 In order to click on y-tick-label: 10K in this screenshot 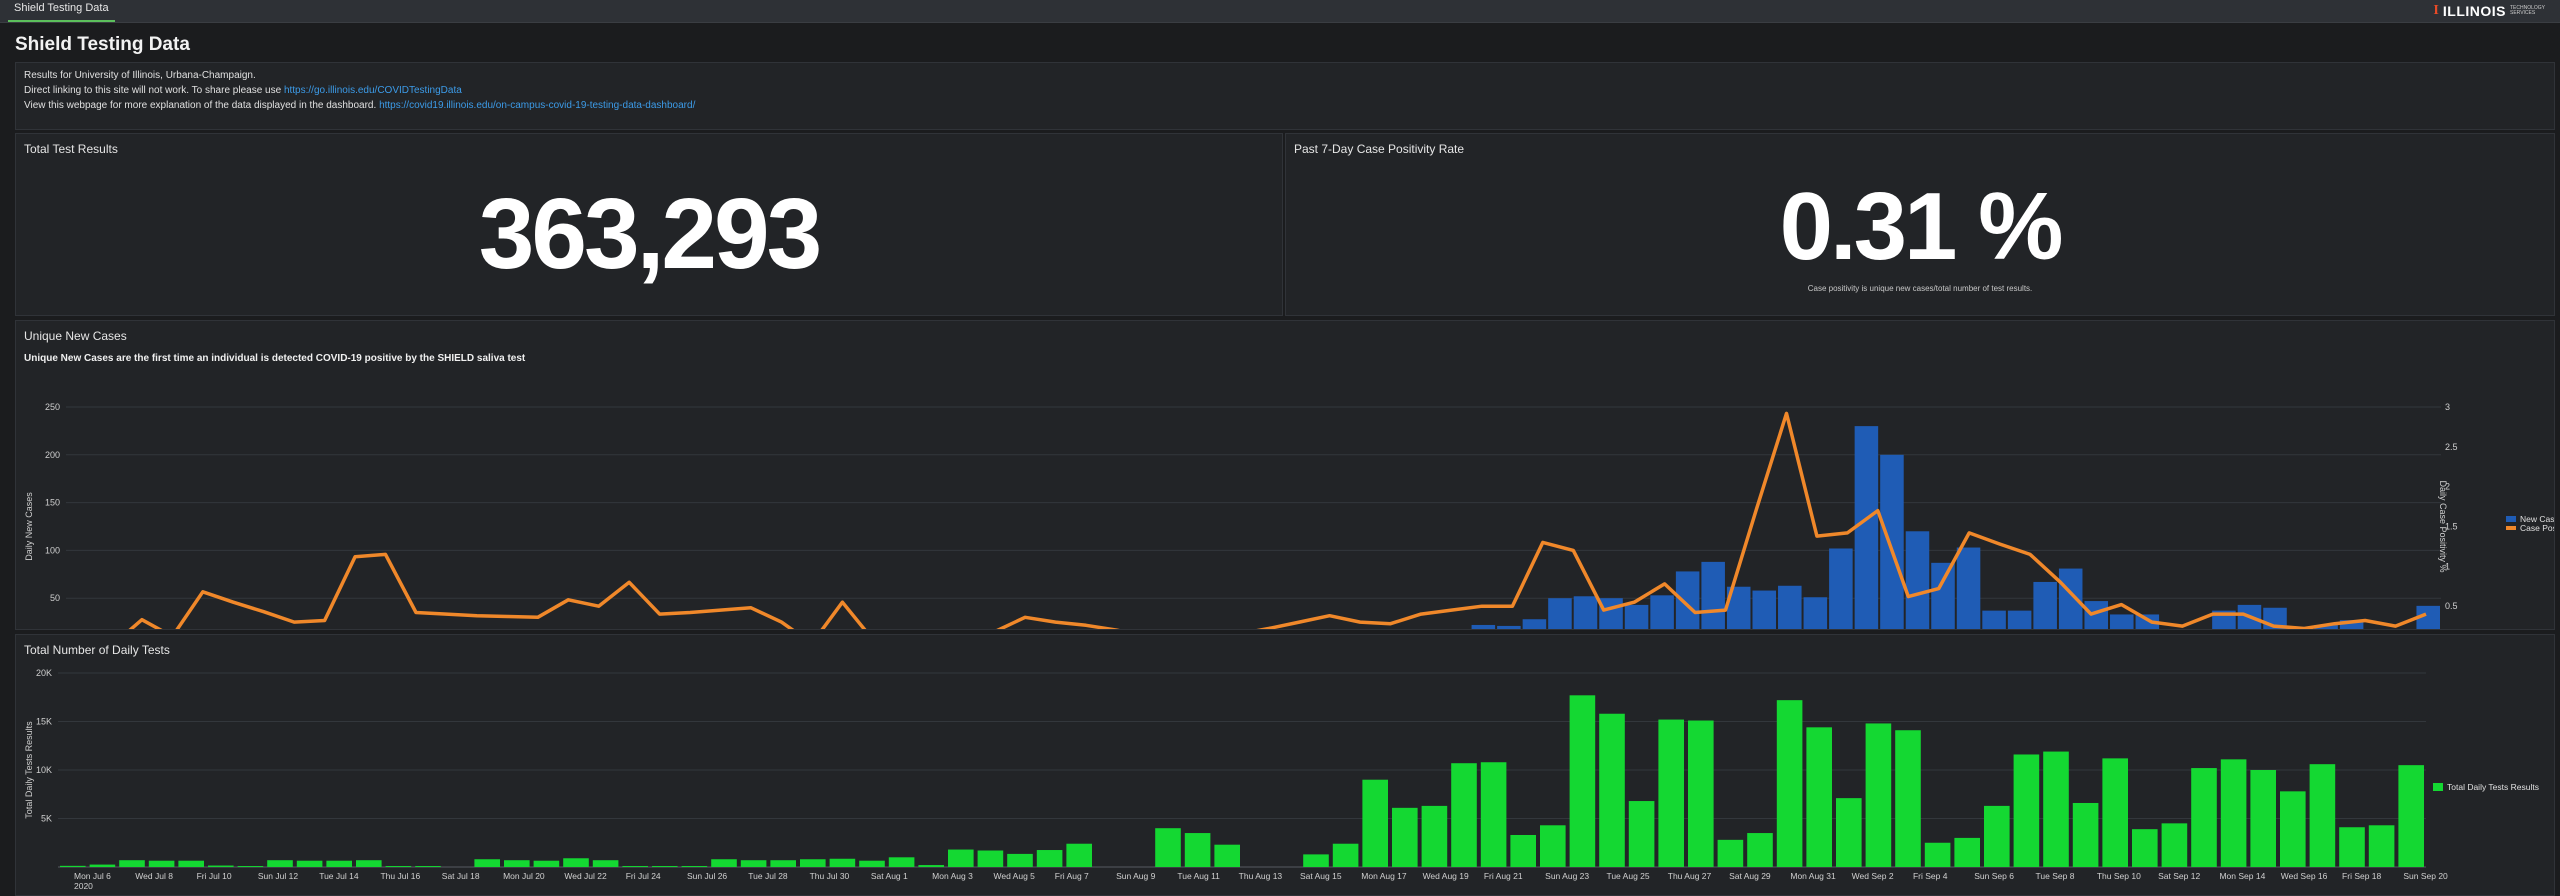, I will do `click(44, 770)`.